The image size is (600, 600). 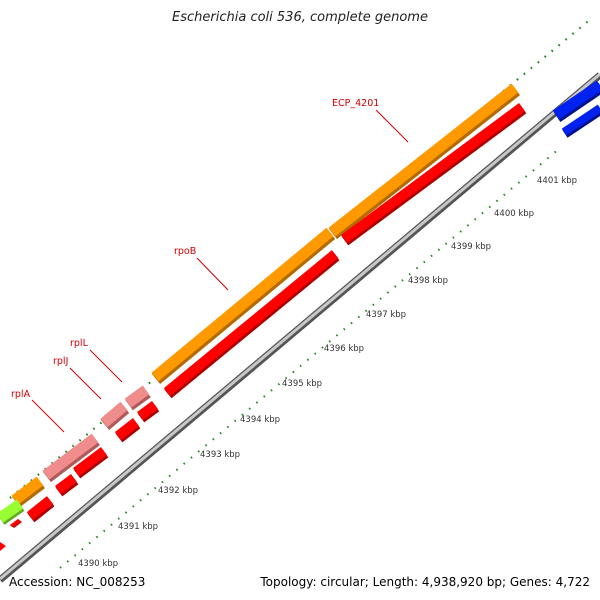 What do you see at coordinates (471, 247) in the screenshot?
I see `scale-label-4399: 4399 kbp` at bounding box center [471, 247].